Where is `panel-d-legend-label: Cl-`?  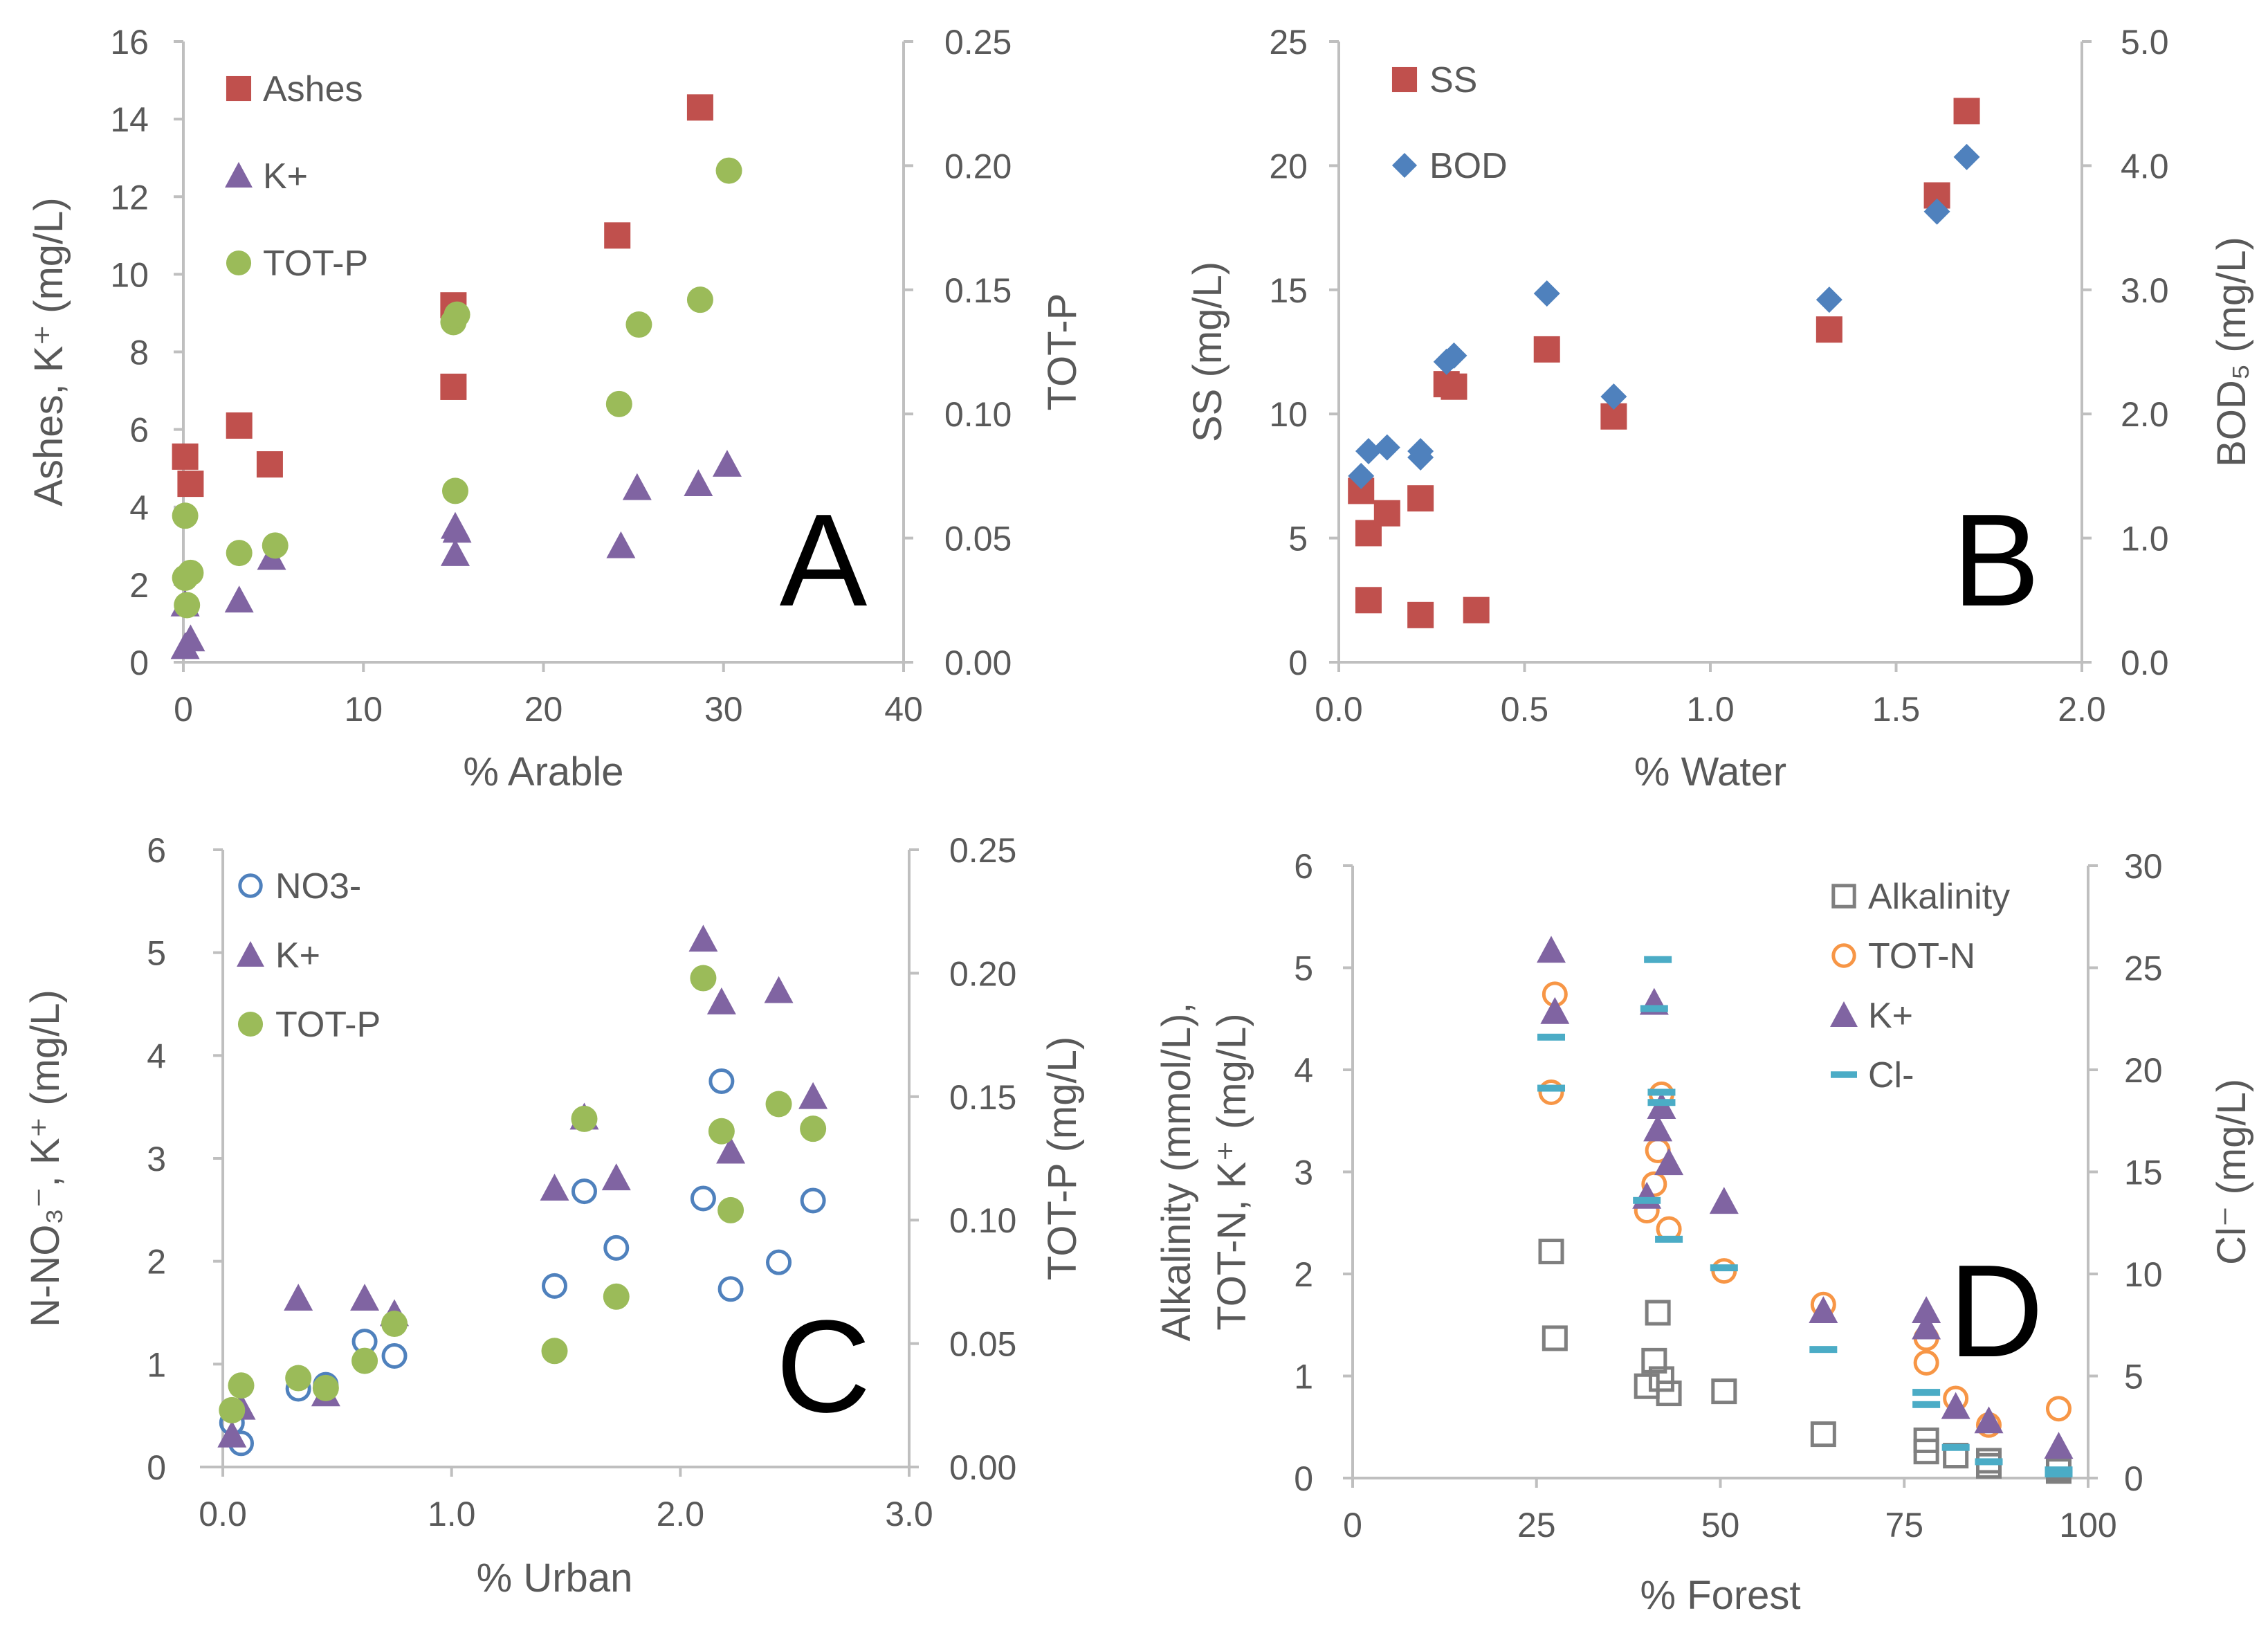 panel-d-legend-label: Cl- is located at coordinates (1891, 1075).